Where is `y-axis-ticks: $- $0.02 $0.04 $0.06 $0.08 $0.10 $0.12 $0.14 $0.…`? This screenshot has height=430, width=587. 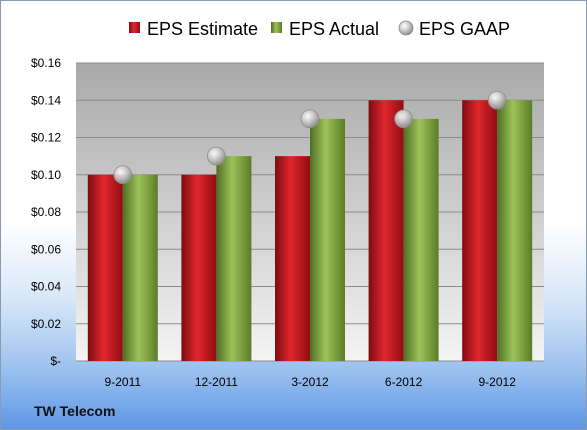 y-axis-ticks: $- $0.02 $0.04 $0.06 $0.08 $0.10 $0.12 $0.14 $0.… is located at coordinates (46, 212).